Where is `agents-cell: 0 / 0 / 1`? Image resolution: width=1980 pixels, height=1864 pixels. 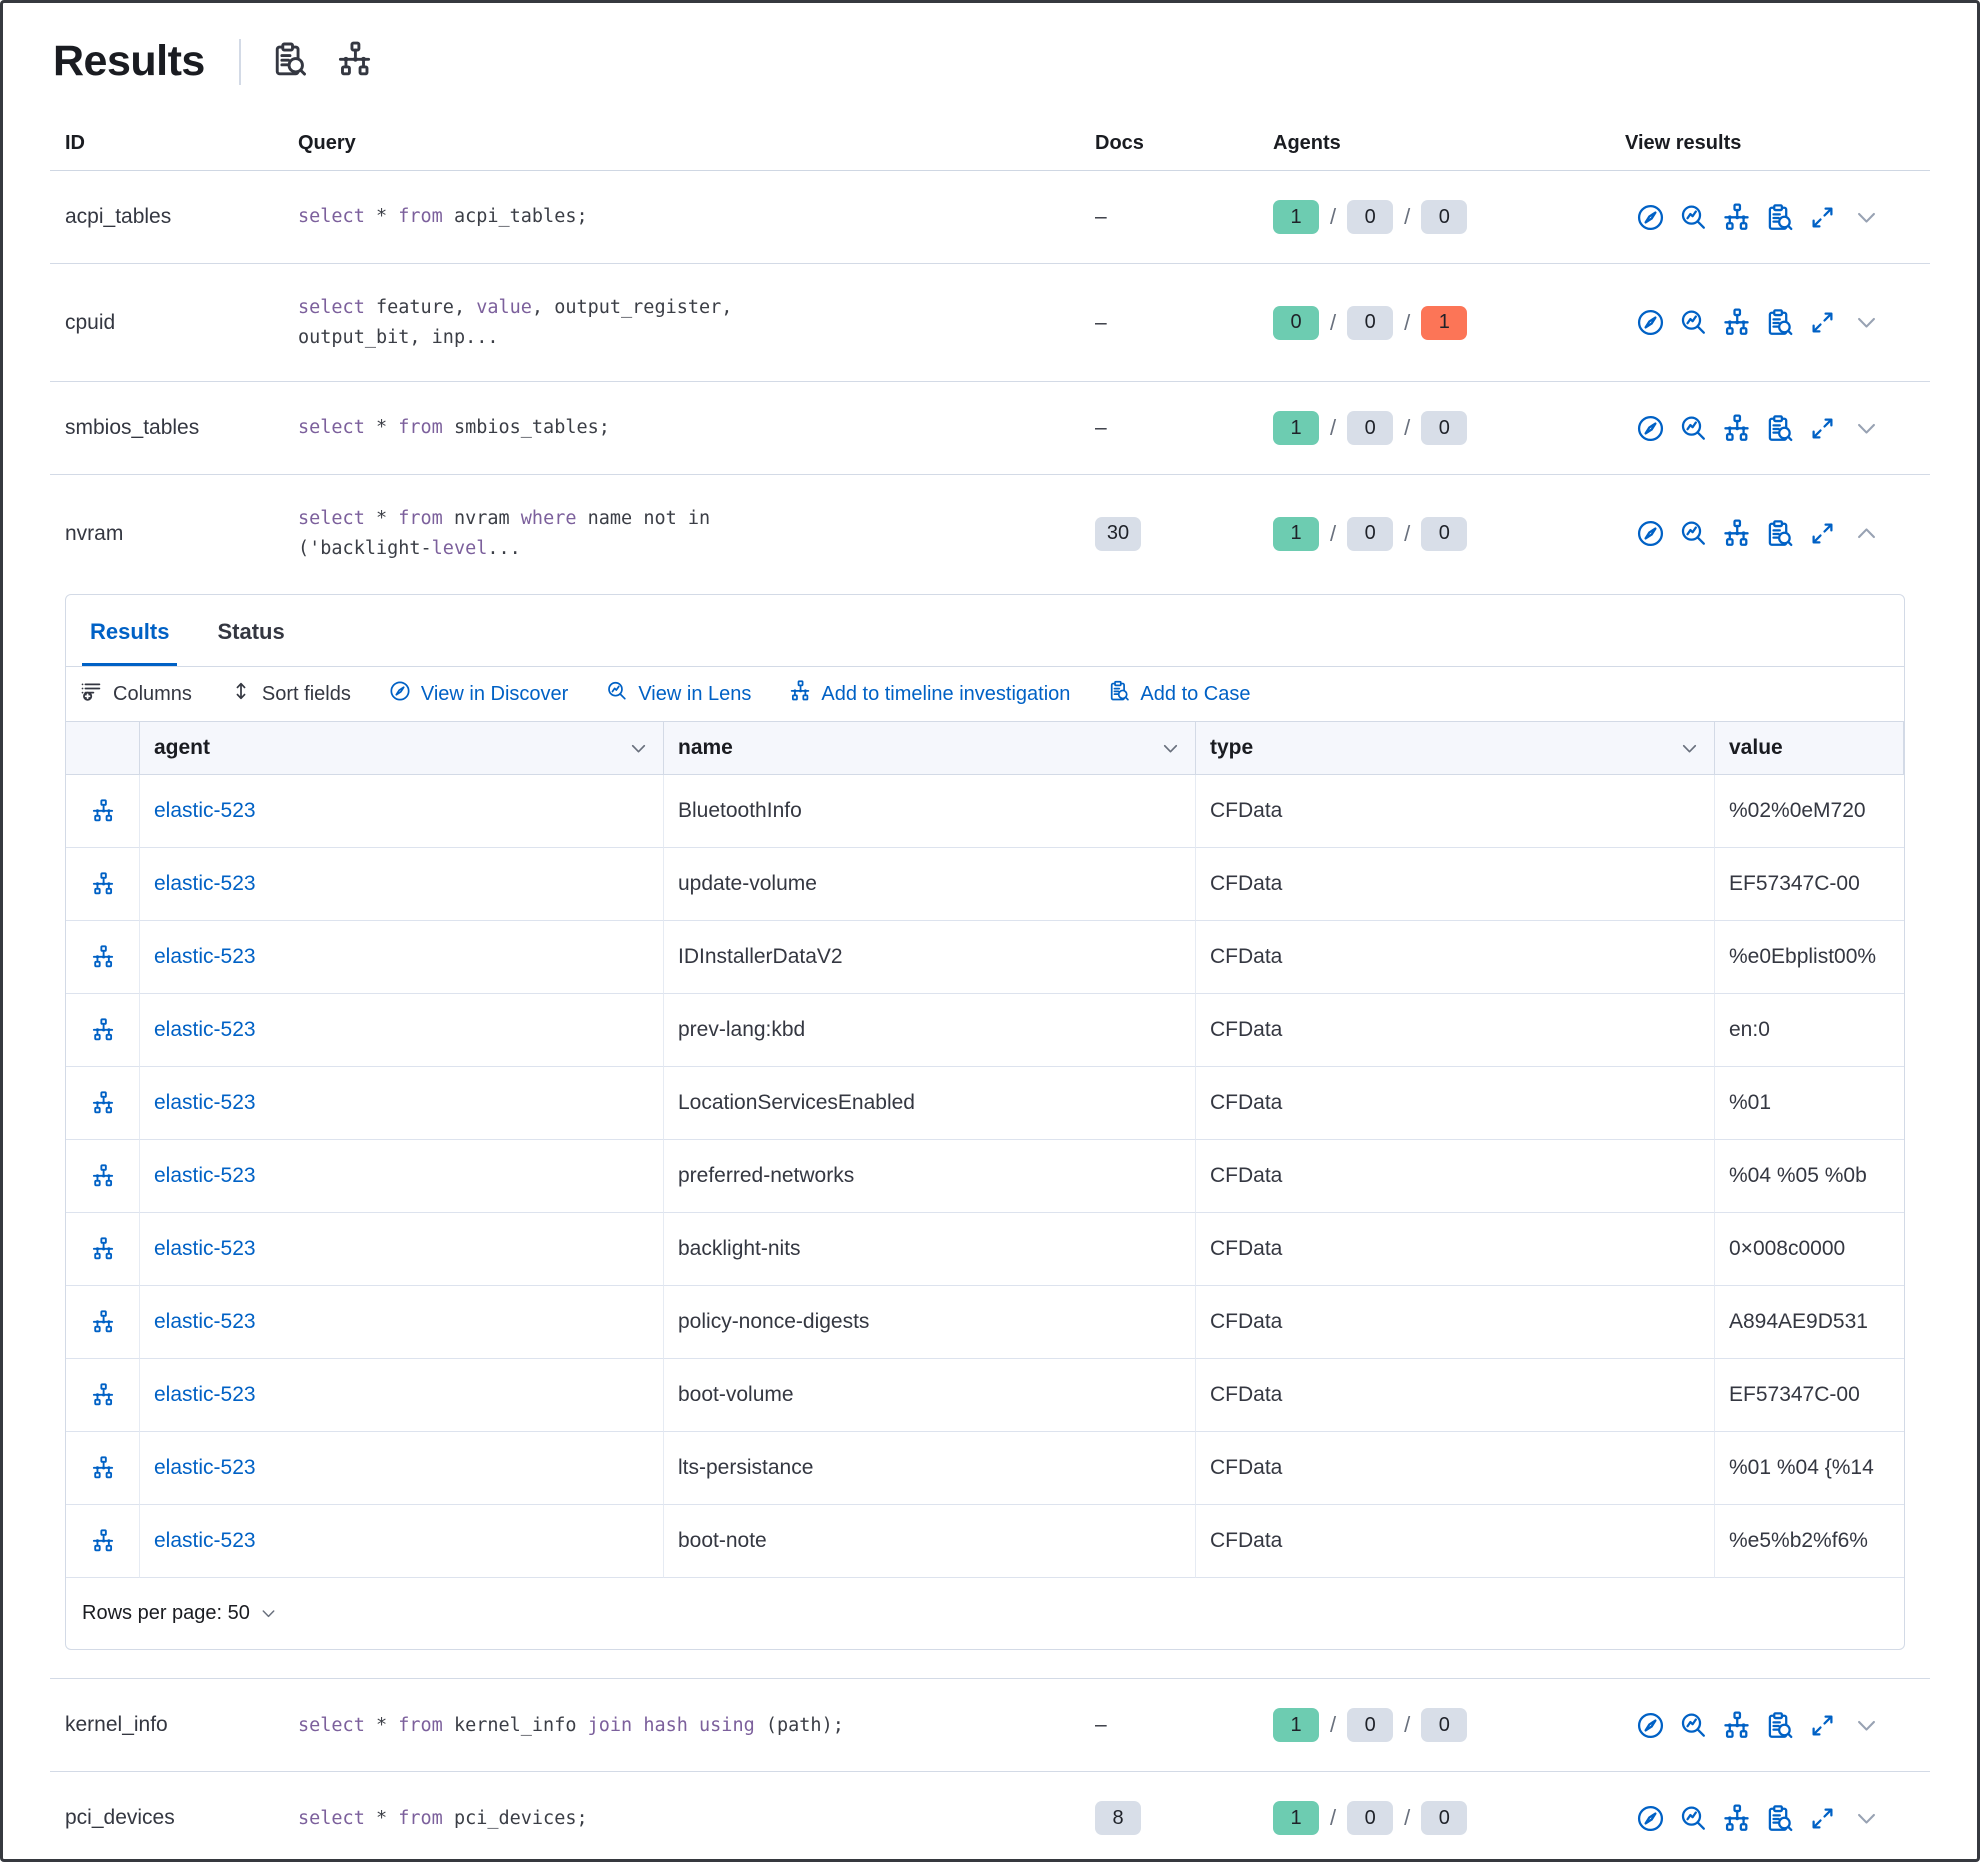 agents-cell: 0 / 0 / 1 is located at coordinates (1434, 323).